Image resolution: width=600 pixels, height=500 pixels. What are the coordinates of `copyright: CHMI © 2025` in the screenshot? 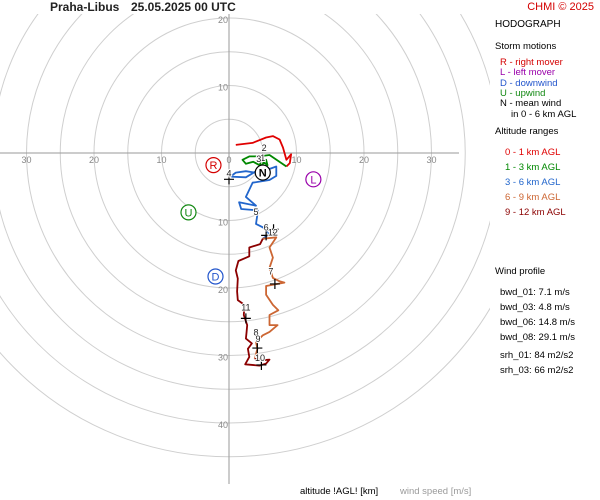 It's located at (560, 7).